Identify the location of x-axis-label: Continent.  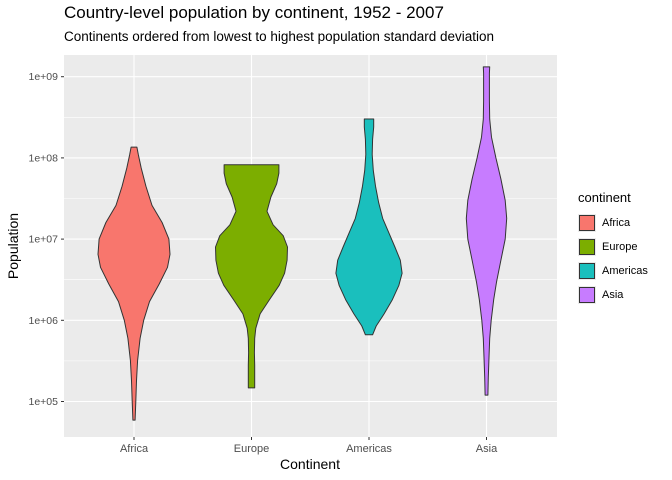
(310, 464).